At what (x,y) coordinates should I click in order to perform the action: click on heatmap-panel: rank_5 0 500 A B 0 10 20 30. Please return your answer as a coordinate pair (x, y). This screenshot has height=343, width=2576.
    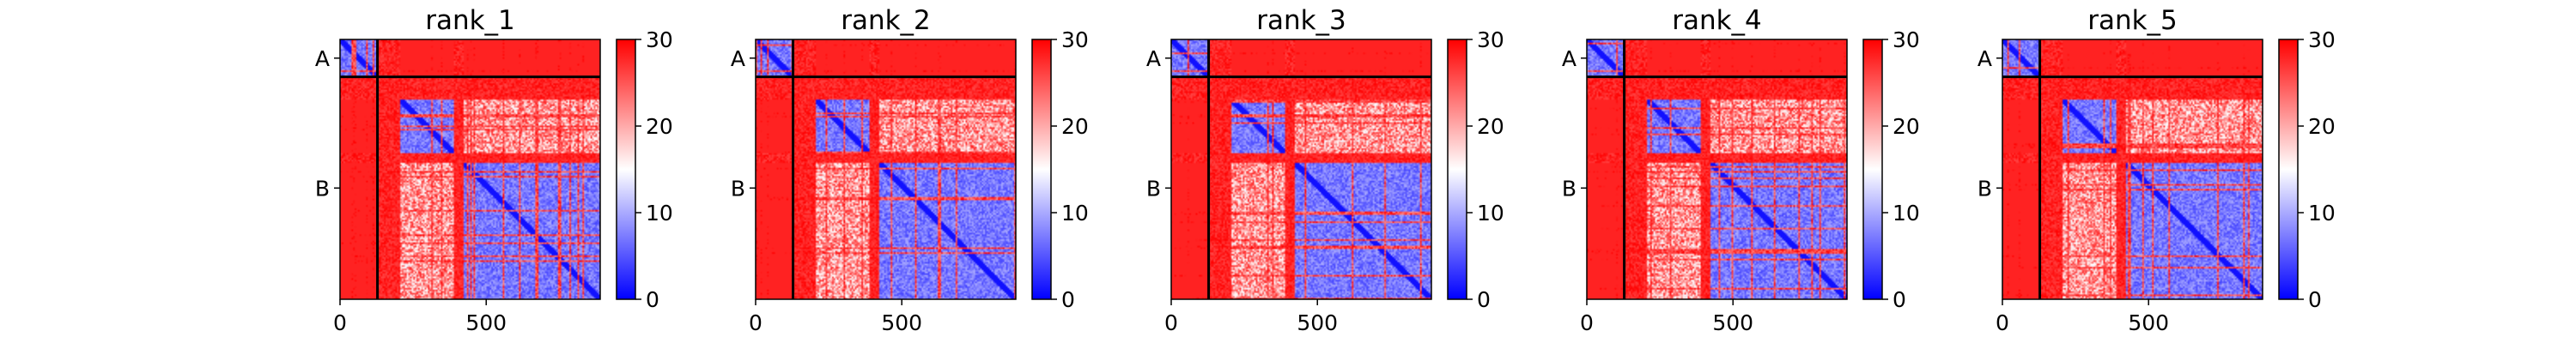
    Looking at the image, I should click on (2157, 170).